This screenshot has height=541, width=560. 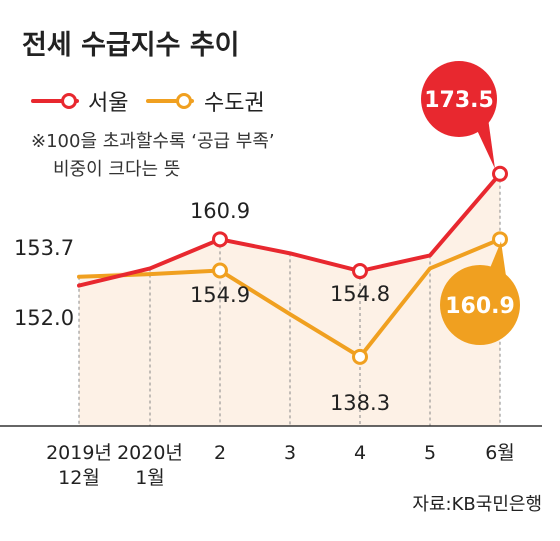 What do you see at coordinates (220, 211) in the screenshot?
I see `seoul-label-2: 160.9` at bounding box center [220, 211].